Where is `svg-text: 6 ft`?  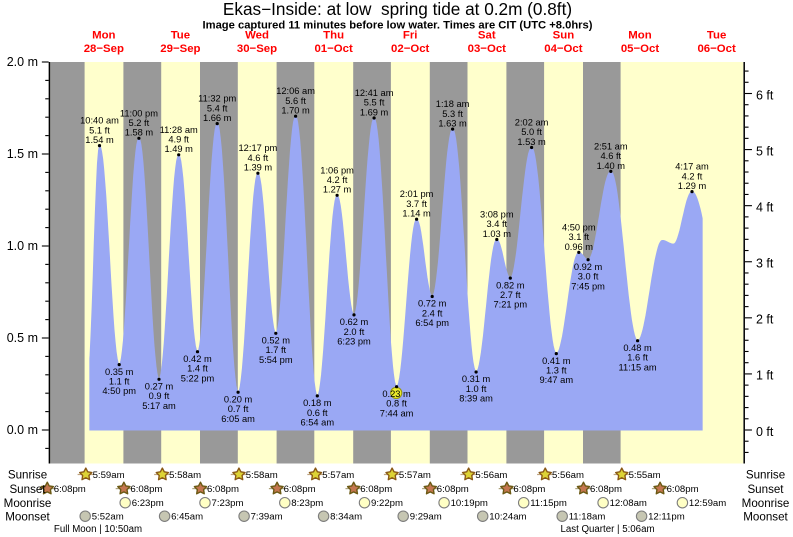
svg-text: 6 ft is located at coordinates (765, 95).